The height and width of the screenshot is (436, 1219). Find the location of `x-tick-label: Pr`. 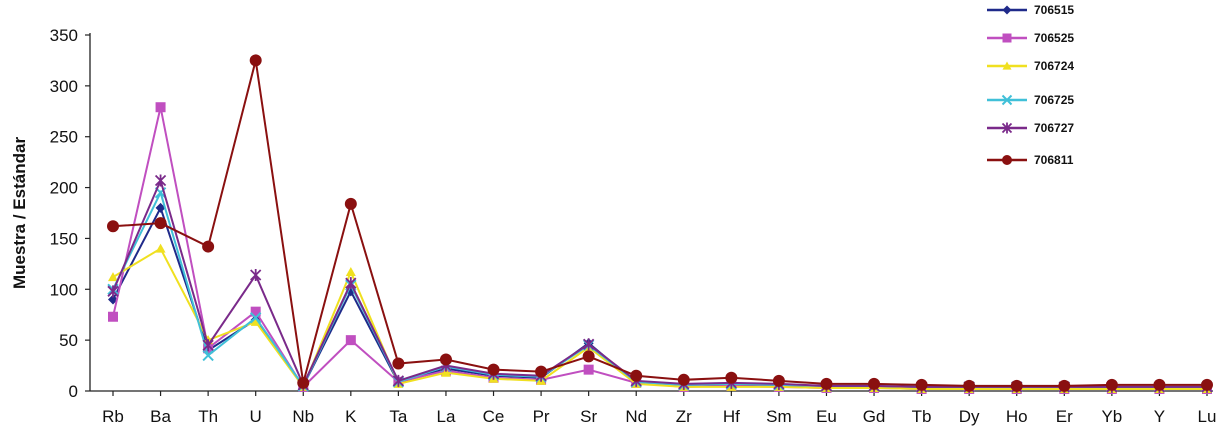

x-tick-label: Pr is located at coordinates (541, 416).